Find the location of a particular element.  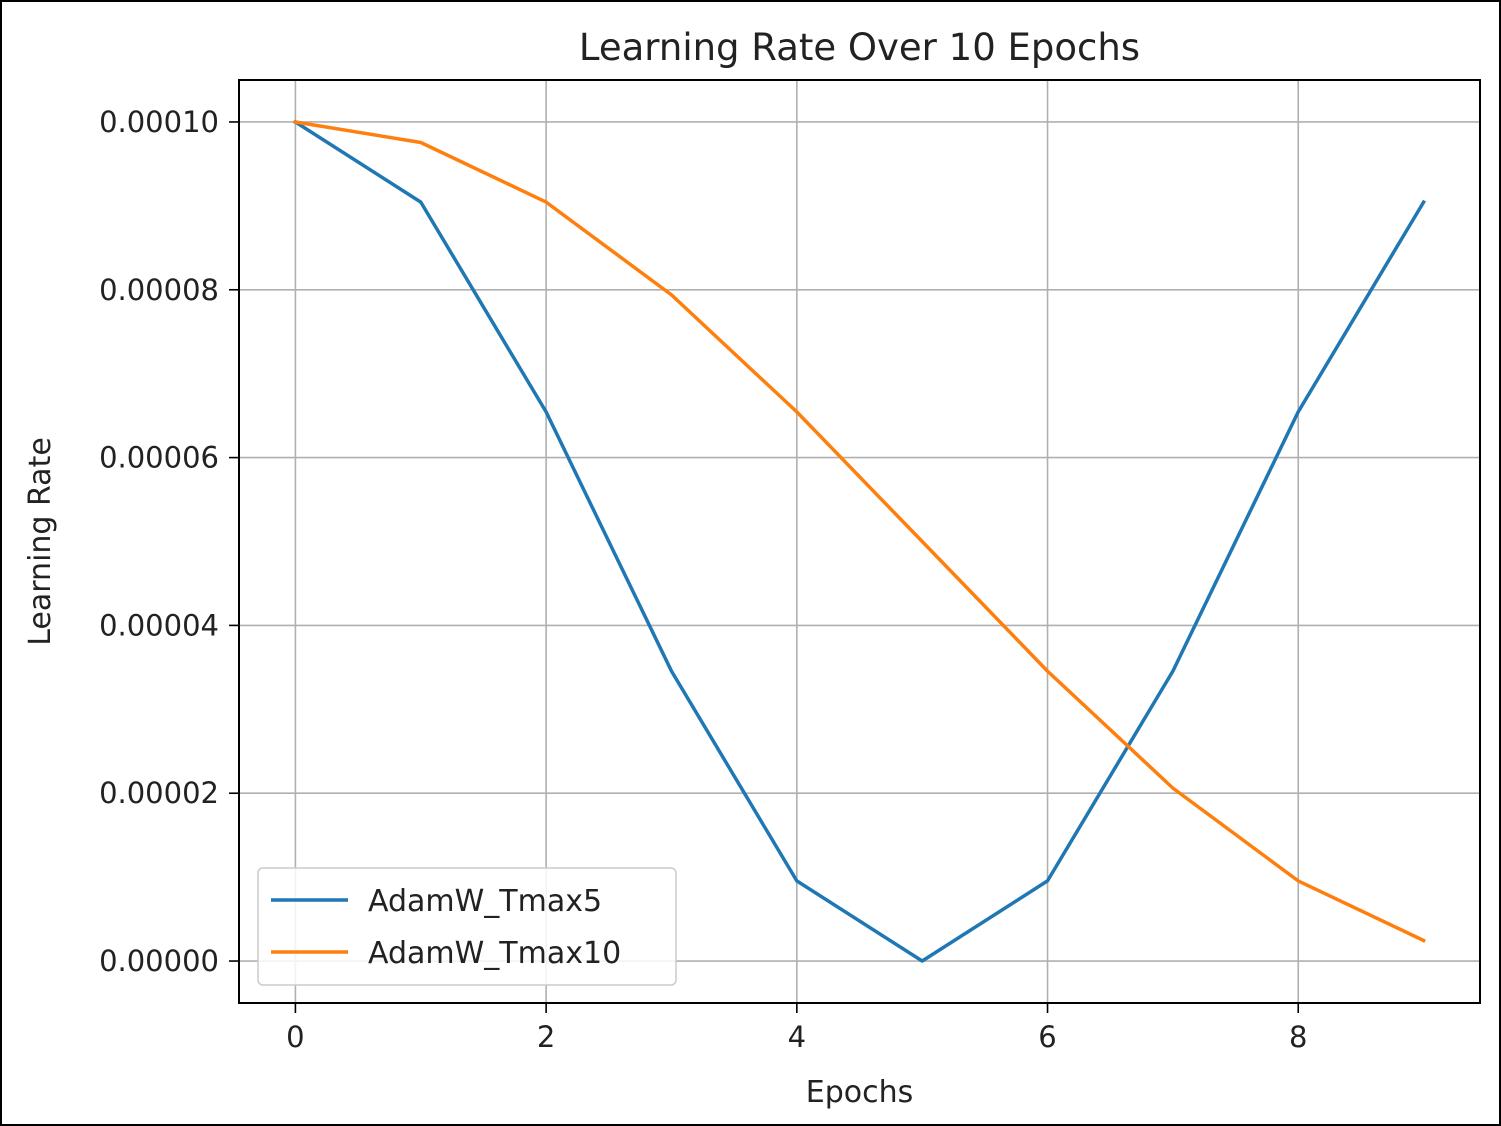

legend-label-adamw-tmax5: AdamW_Tmax5 is located at coordinates (485, 901).